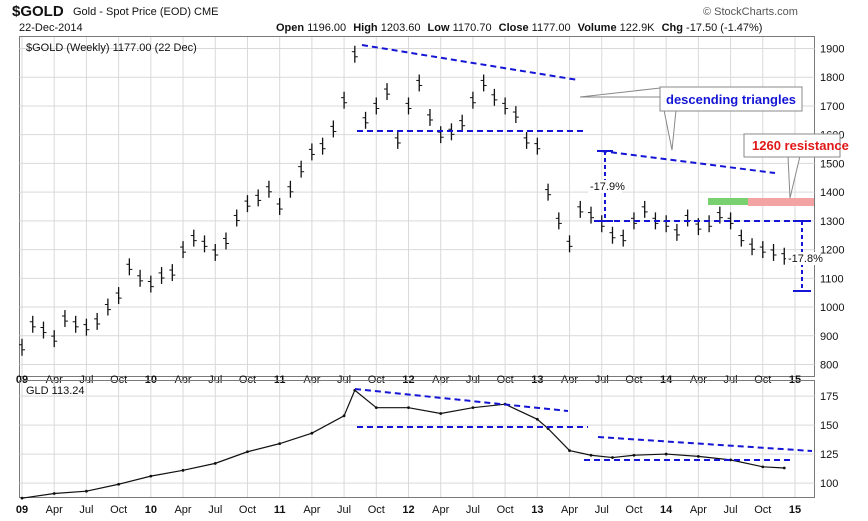  Describe the element at coordinates (832, 107) in the screenshot. I see `y-tick-label: 1700` at that location.